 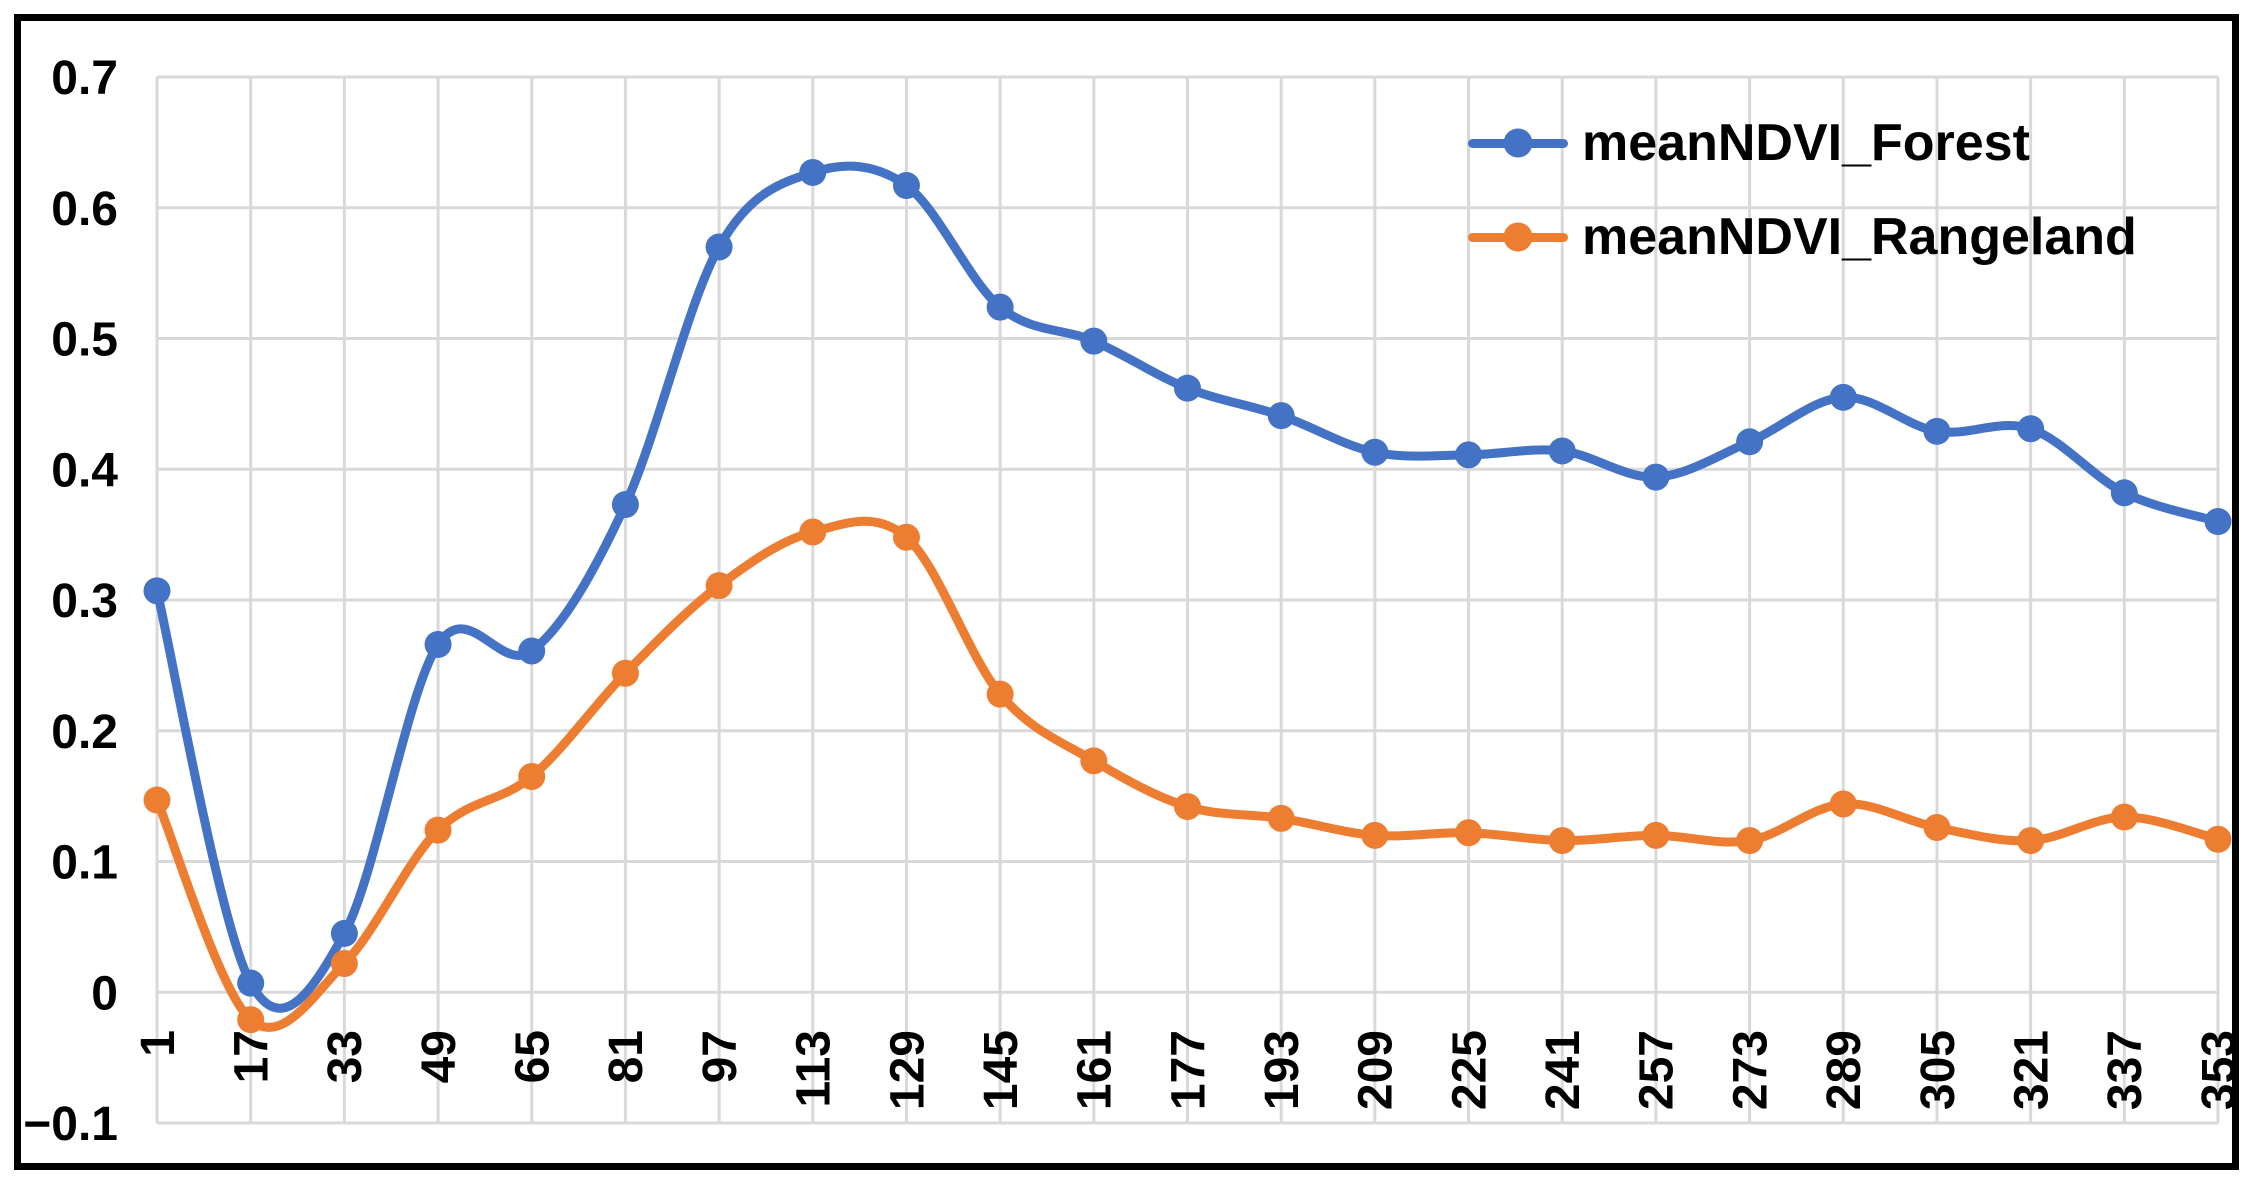 What do you see at coordinates (1376, 1070) in the screenshot?
I see `x-tick-label: 209` at bounding box center [1376, 1070].